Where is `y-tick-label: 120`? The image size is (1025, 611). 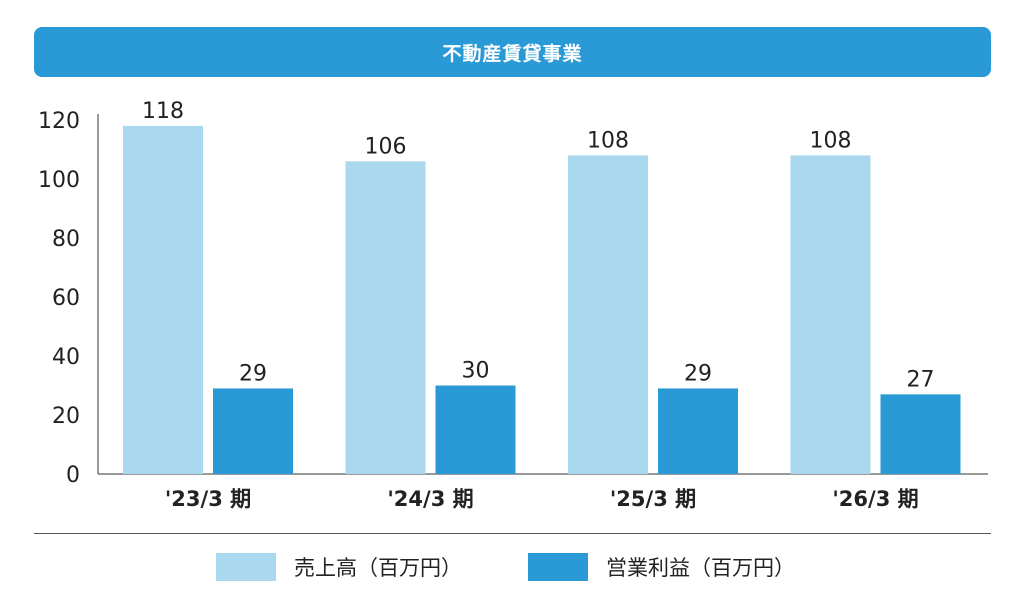
y-tick-label: 120 is located at coordinates (59, 121).